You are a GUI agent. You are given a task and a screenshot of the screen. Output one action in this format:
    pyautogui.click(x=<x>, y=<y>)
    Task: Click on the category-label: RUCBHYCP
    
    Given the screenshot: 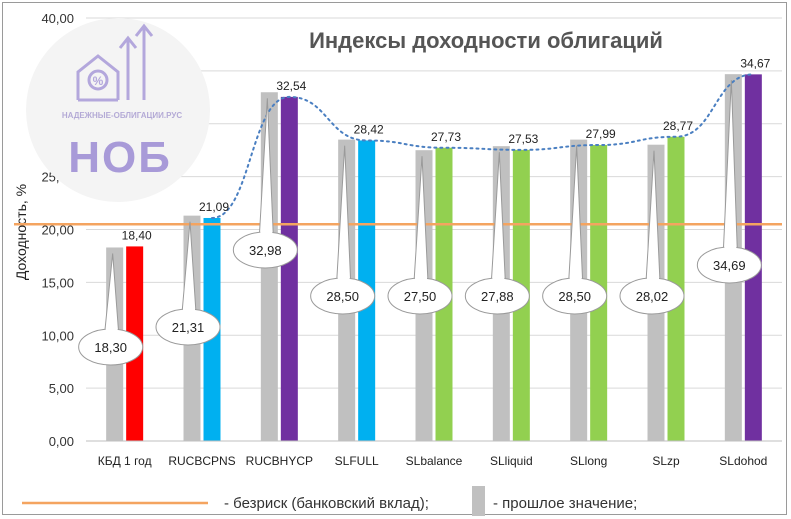 What is the action you would take?
    pyautogui.click(x=279, y=461)
    